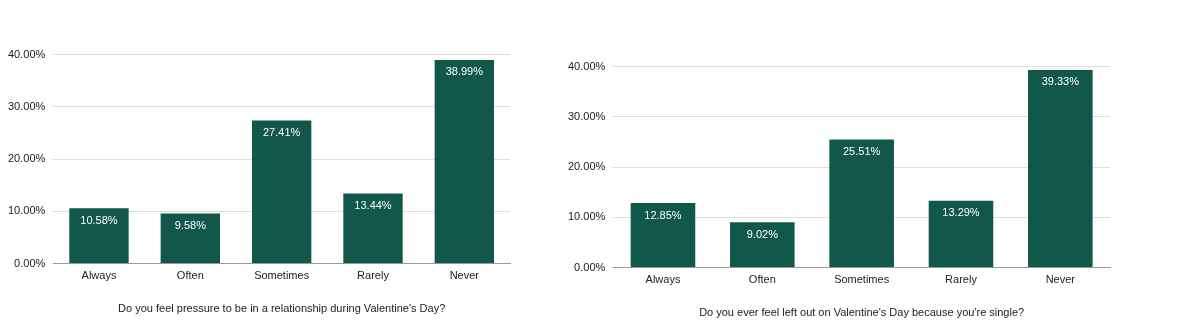 This screenshot has height=325, width=1200. What do you see at coordinates (1060, 81) in the screenshot?
I see `data-label: 39.33%` at bounding box center [1060, 81].